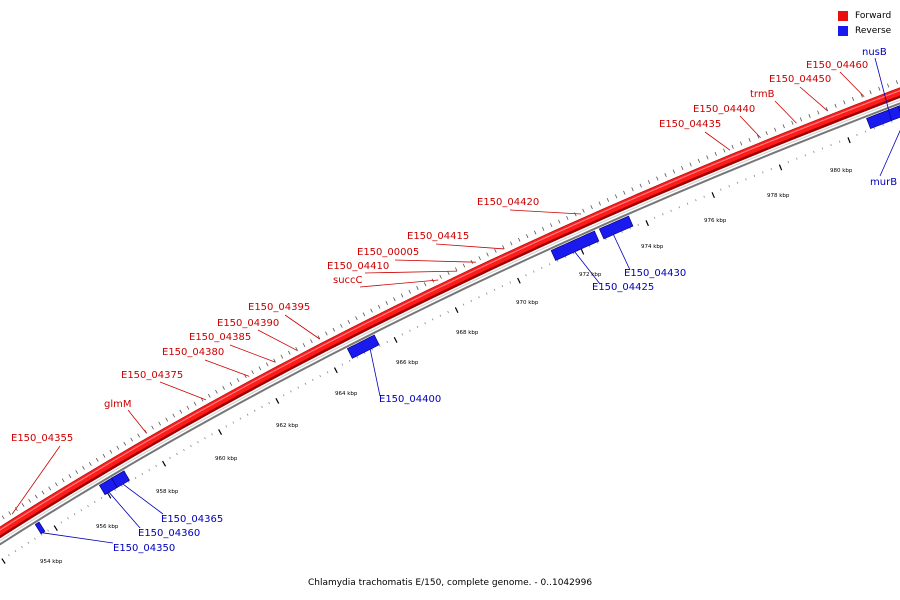 The width and height of the screenshot is (900, 600). What do you see at coordinates (837, 65) in the screenshot?
I see `gene-label: E150_04460` at bounding box center [837, 65].